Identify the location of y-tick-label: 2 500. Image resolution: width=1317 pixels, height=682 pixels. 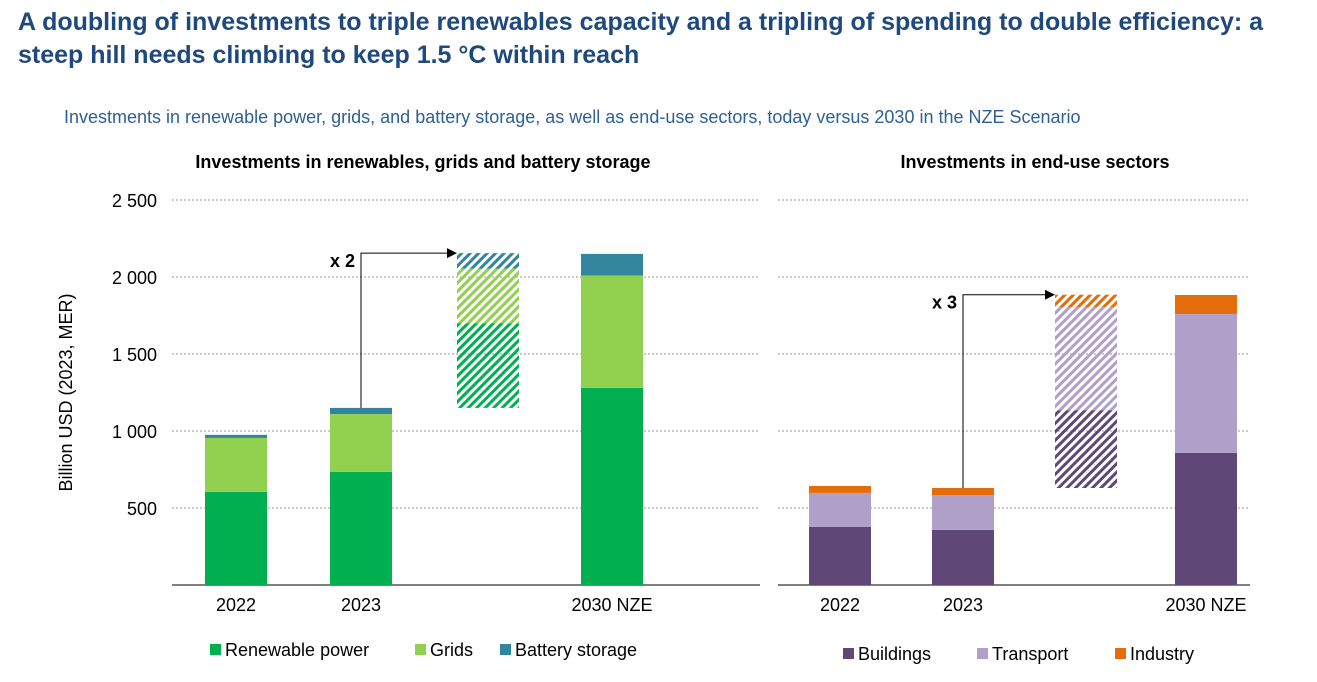
(134, 201).